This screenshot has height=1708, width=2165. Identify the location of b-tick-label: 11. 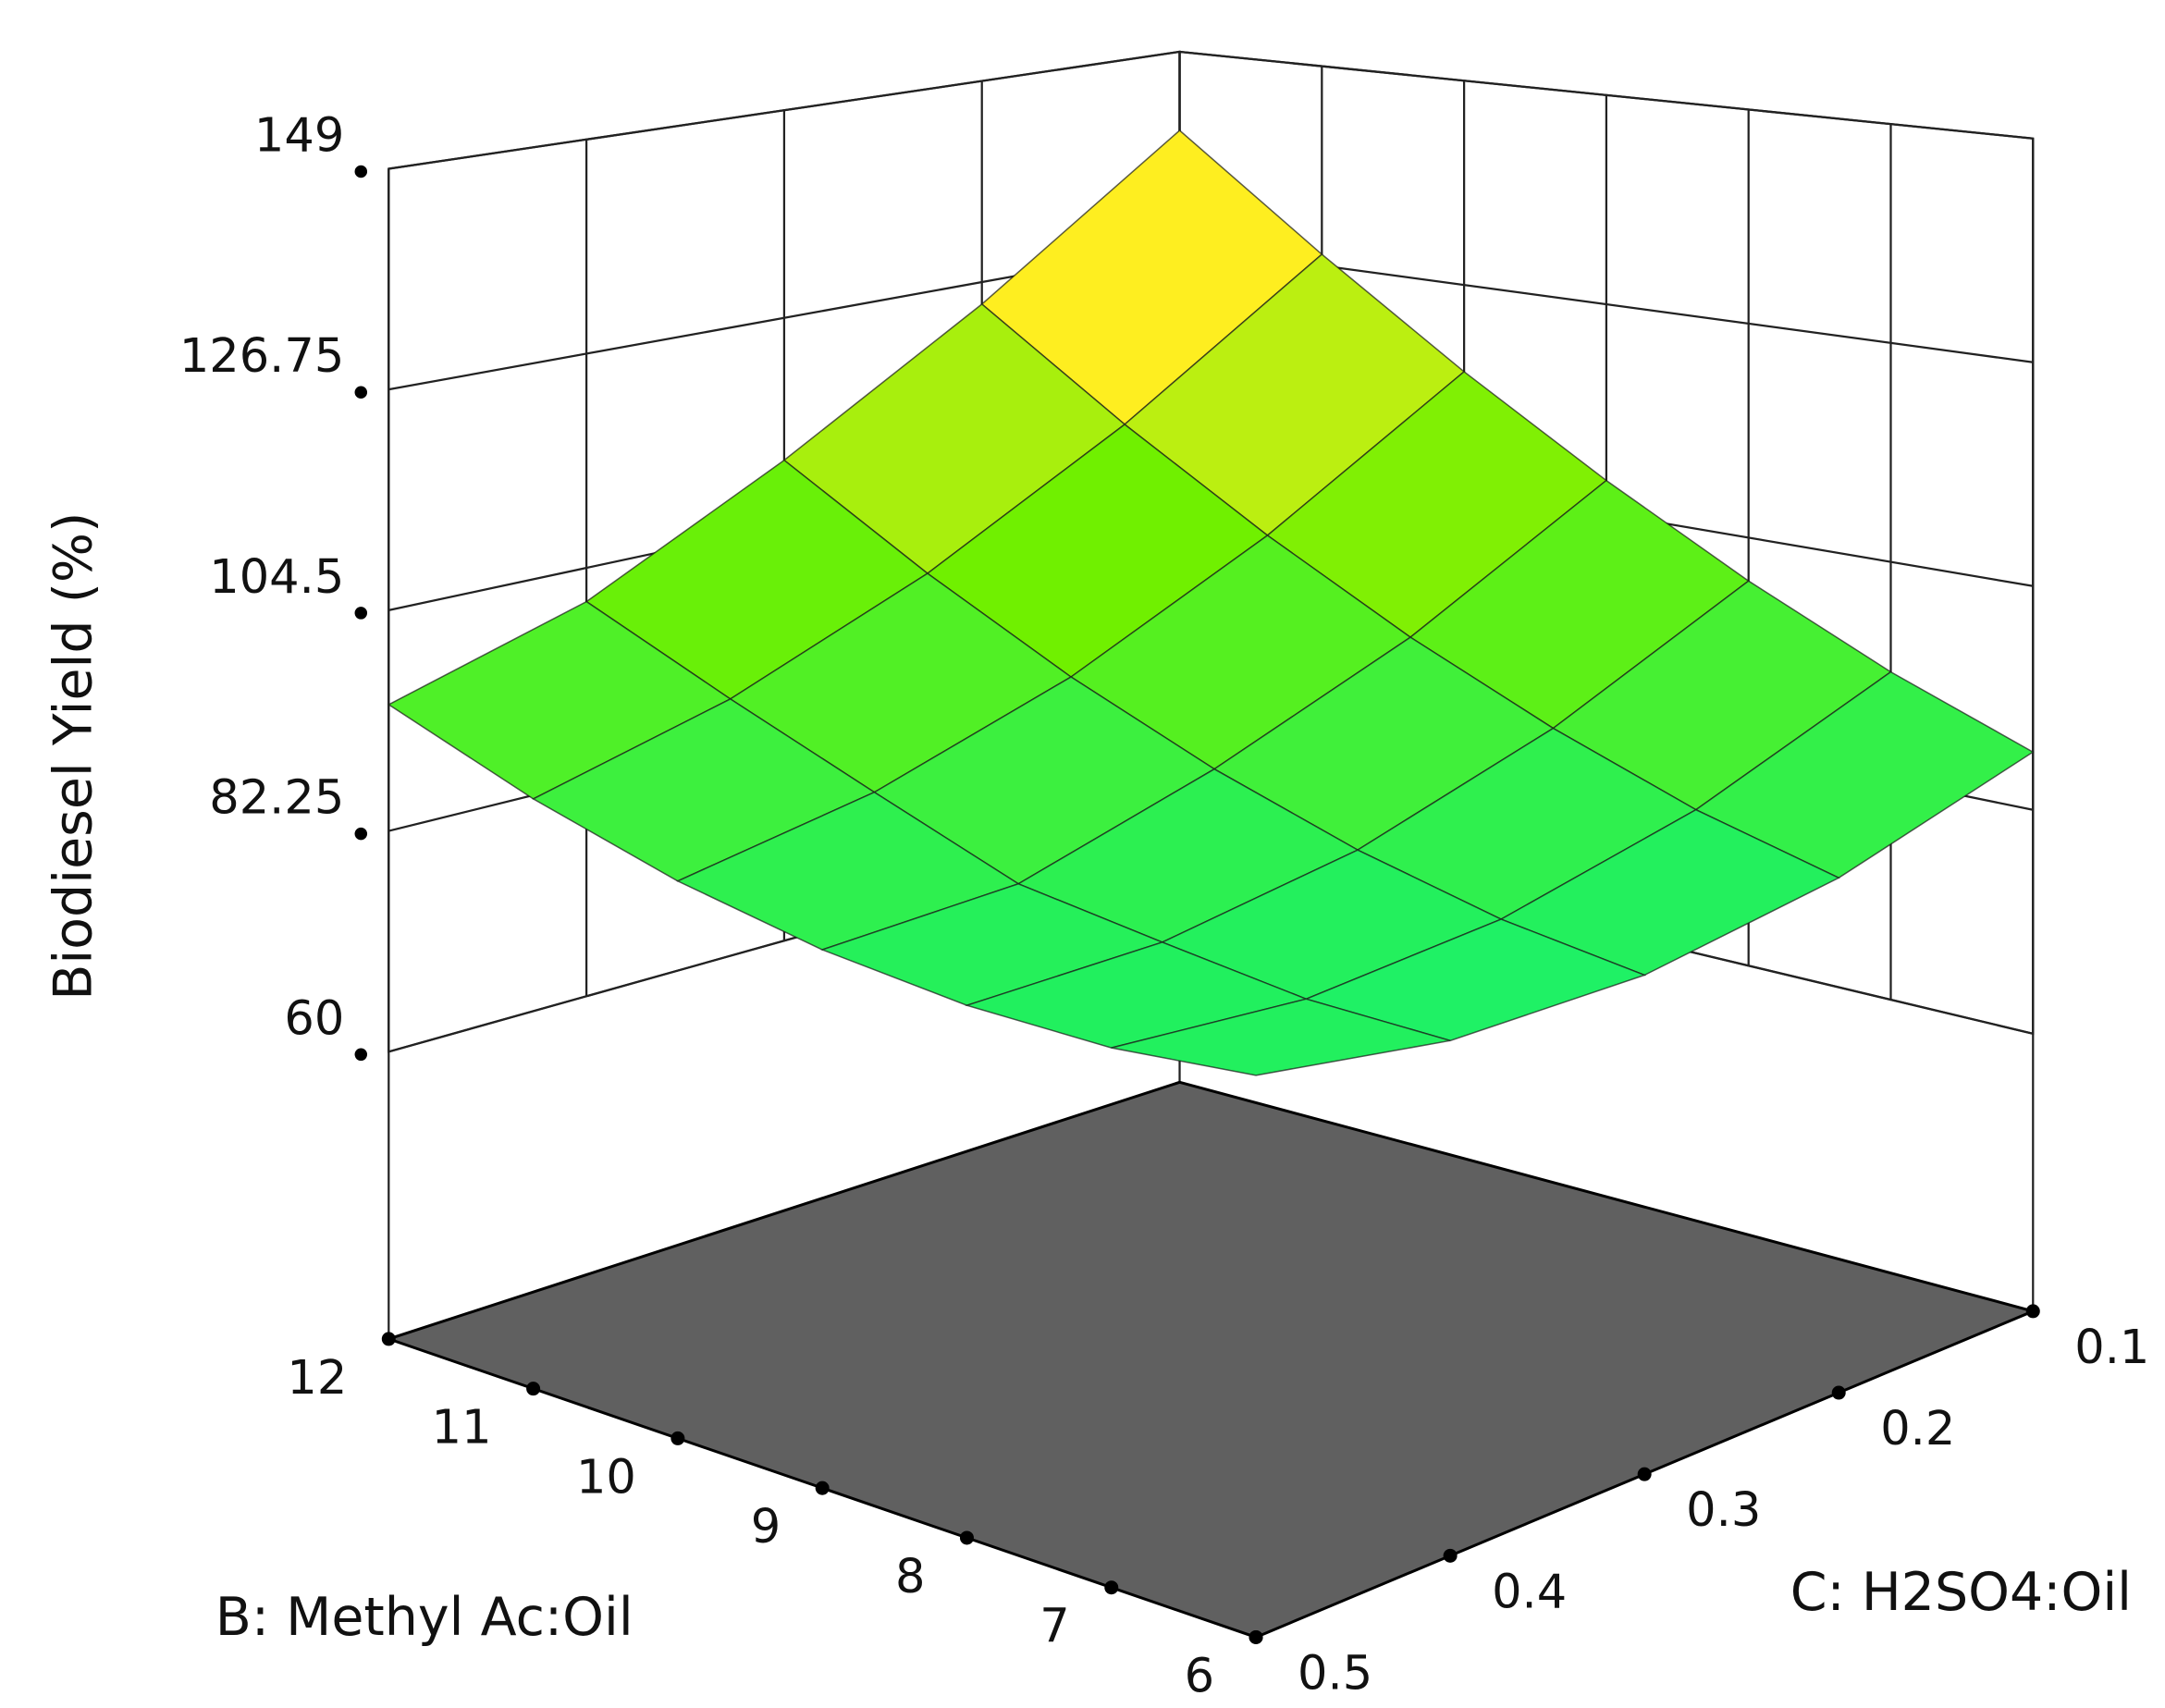
(462, 1428).